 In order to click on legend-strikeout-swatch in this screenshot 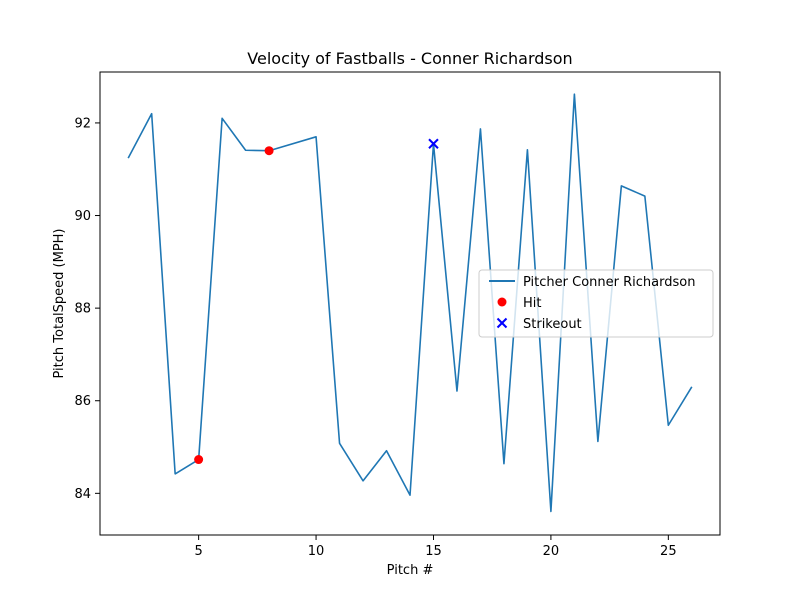, I will do `click(502, 323)`.